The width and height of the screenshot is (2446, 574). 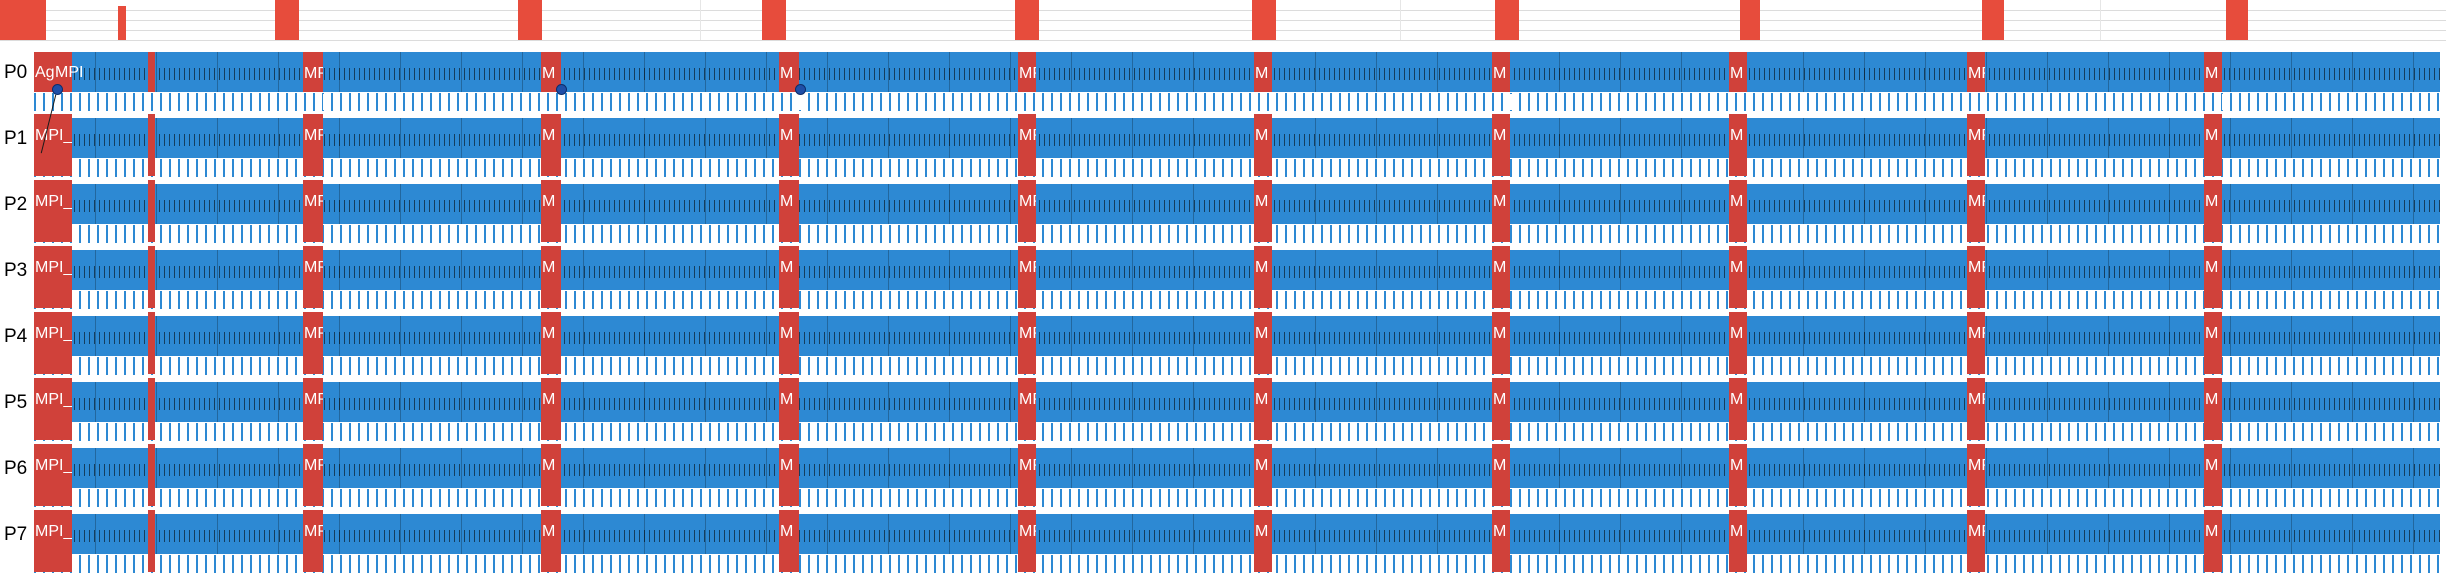 I want to click on timeline-overview, so click(x=1223, y=23).